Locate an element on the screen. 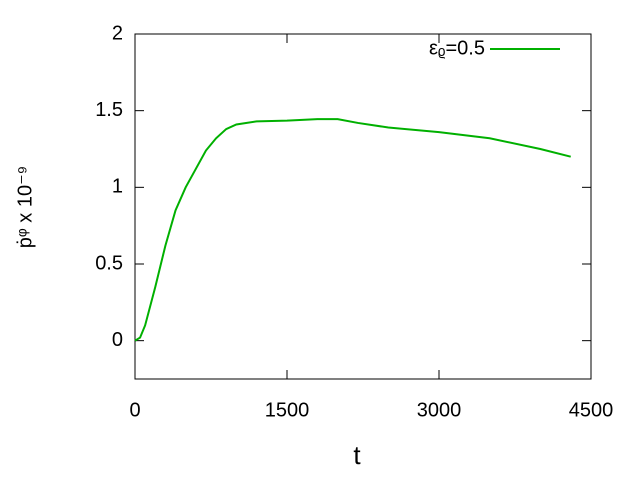 This screenshot has width=640, height=480. y-tick-label: 2 is located at coordinates (117, 33).